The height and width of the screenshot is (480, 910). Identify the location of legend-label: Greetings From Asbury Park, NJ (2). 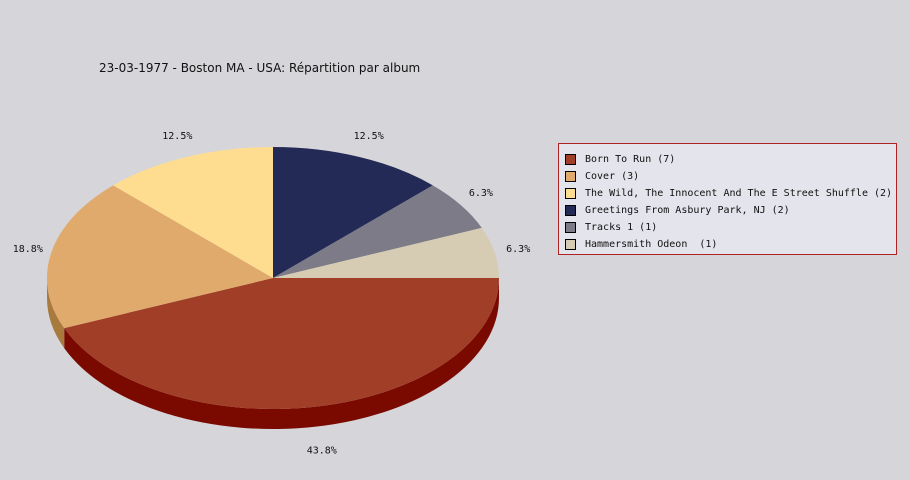
(687, 210).